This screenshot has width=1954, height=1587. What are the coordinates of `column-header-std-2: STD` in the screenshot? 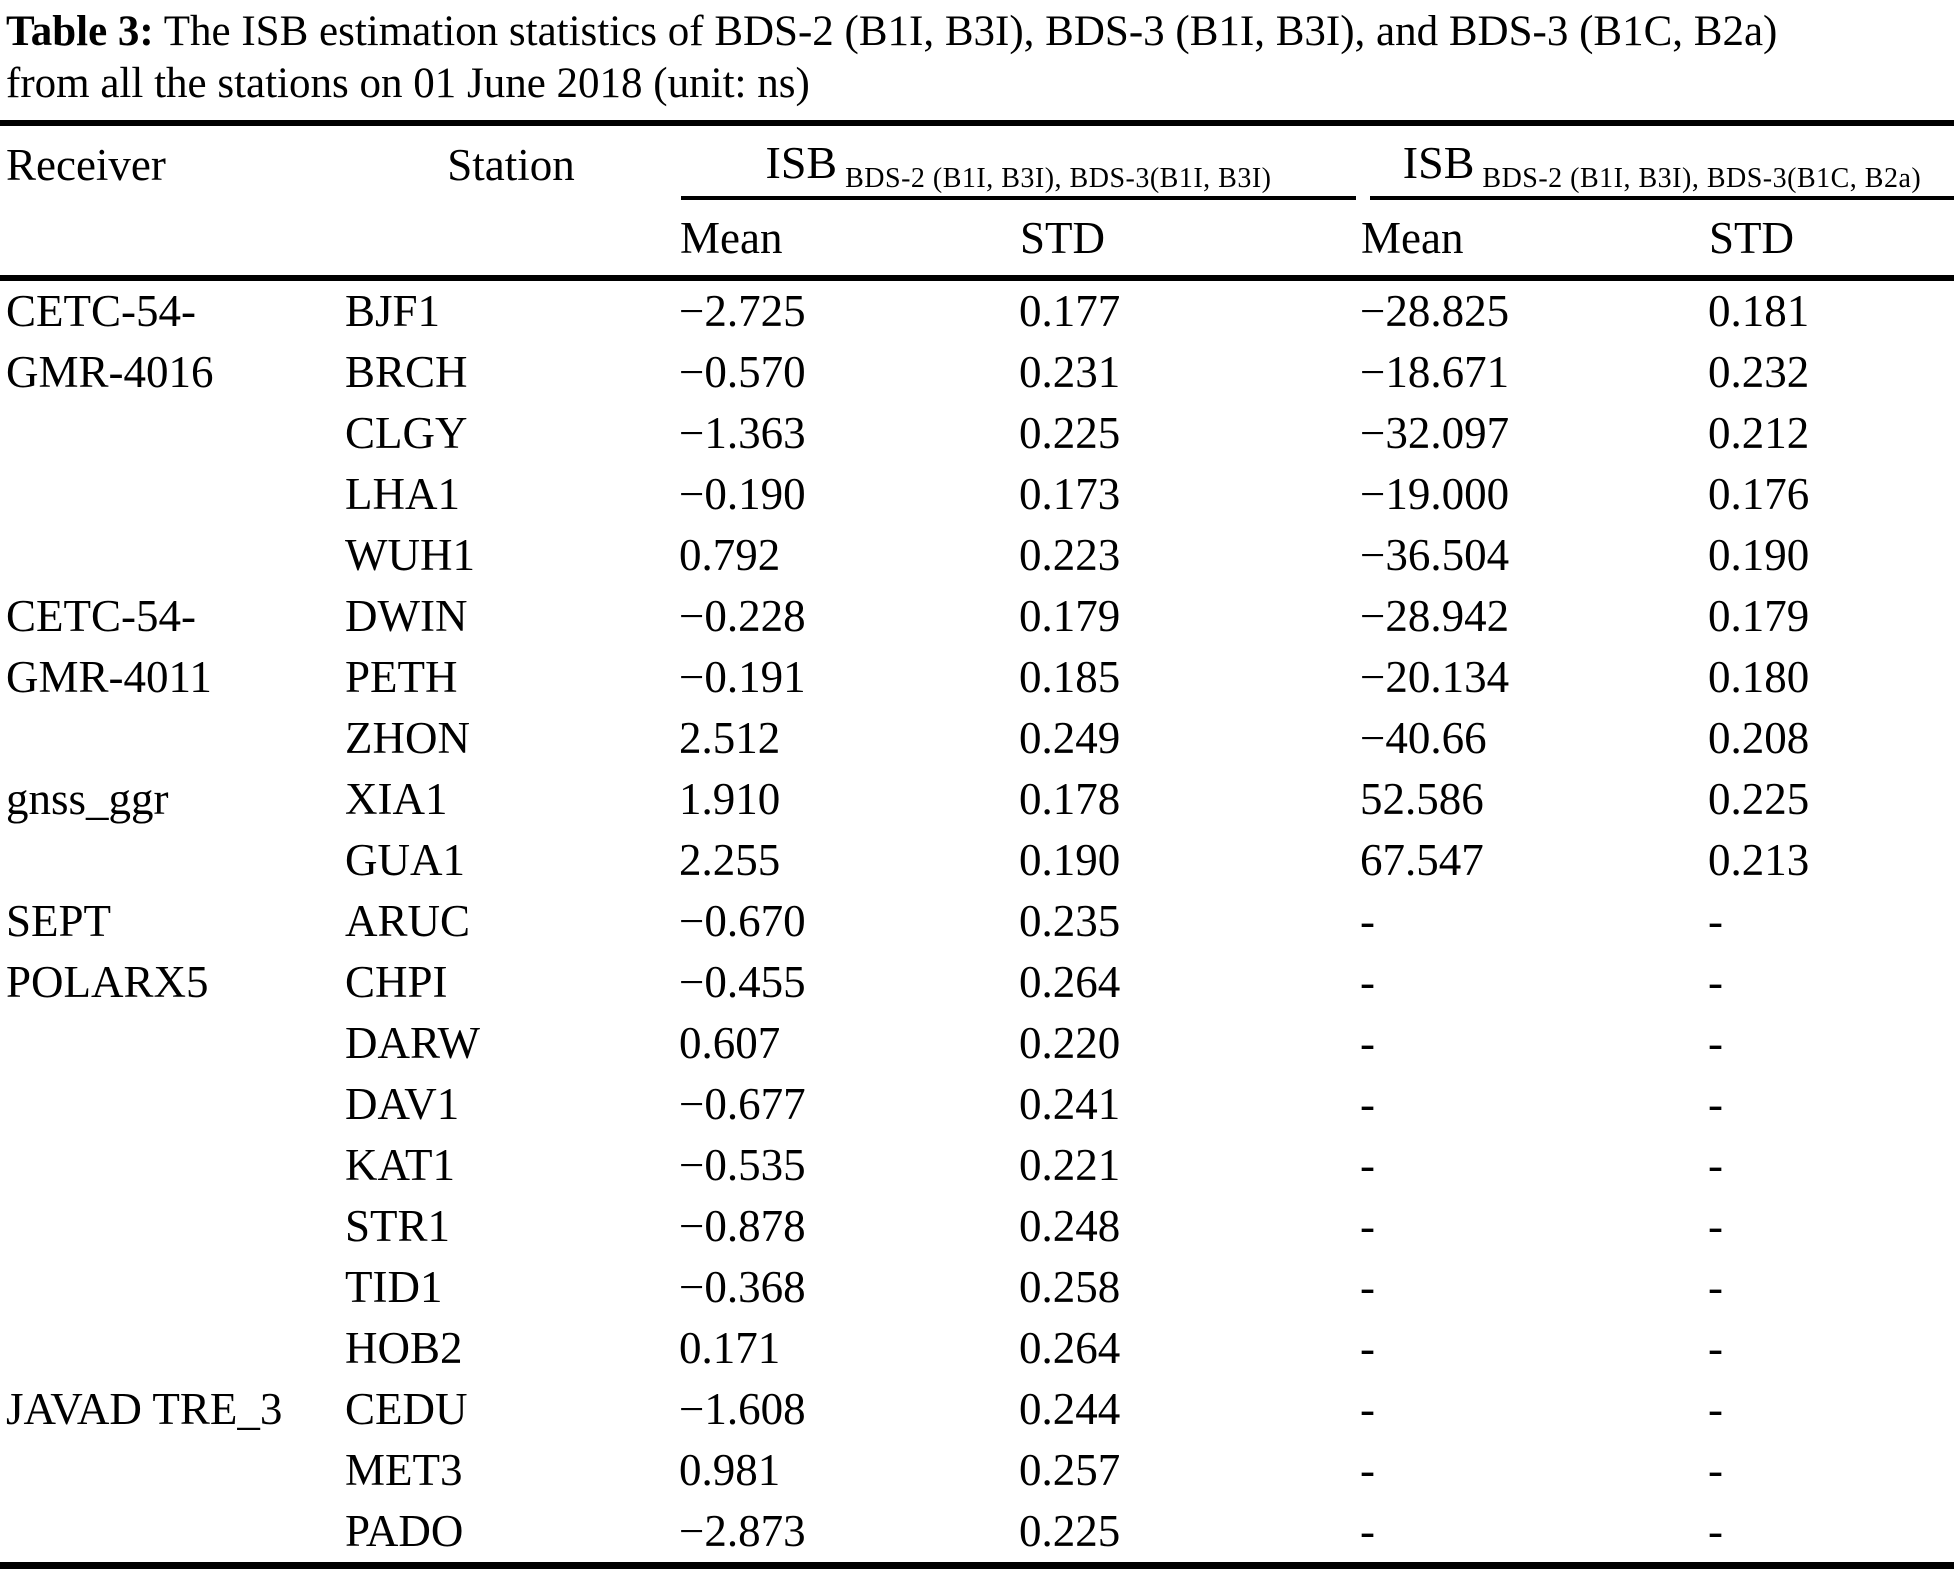 It's located at (1752, 238).